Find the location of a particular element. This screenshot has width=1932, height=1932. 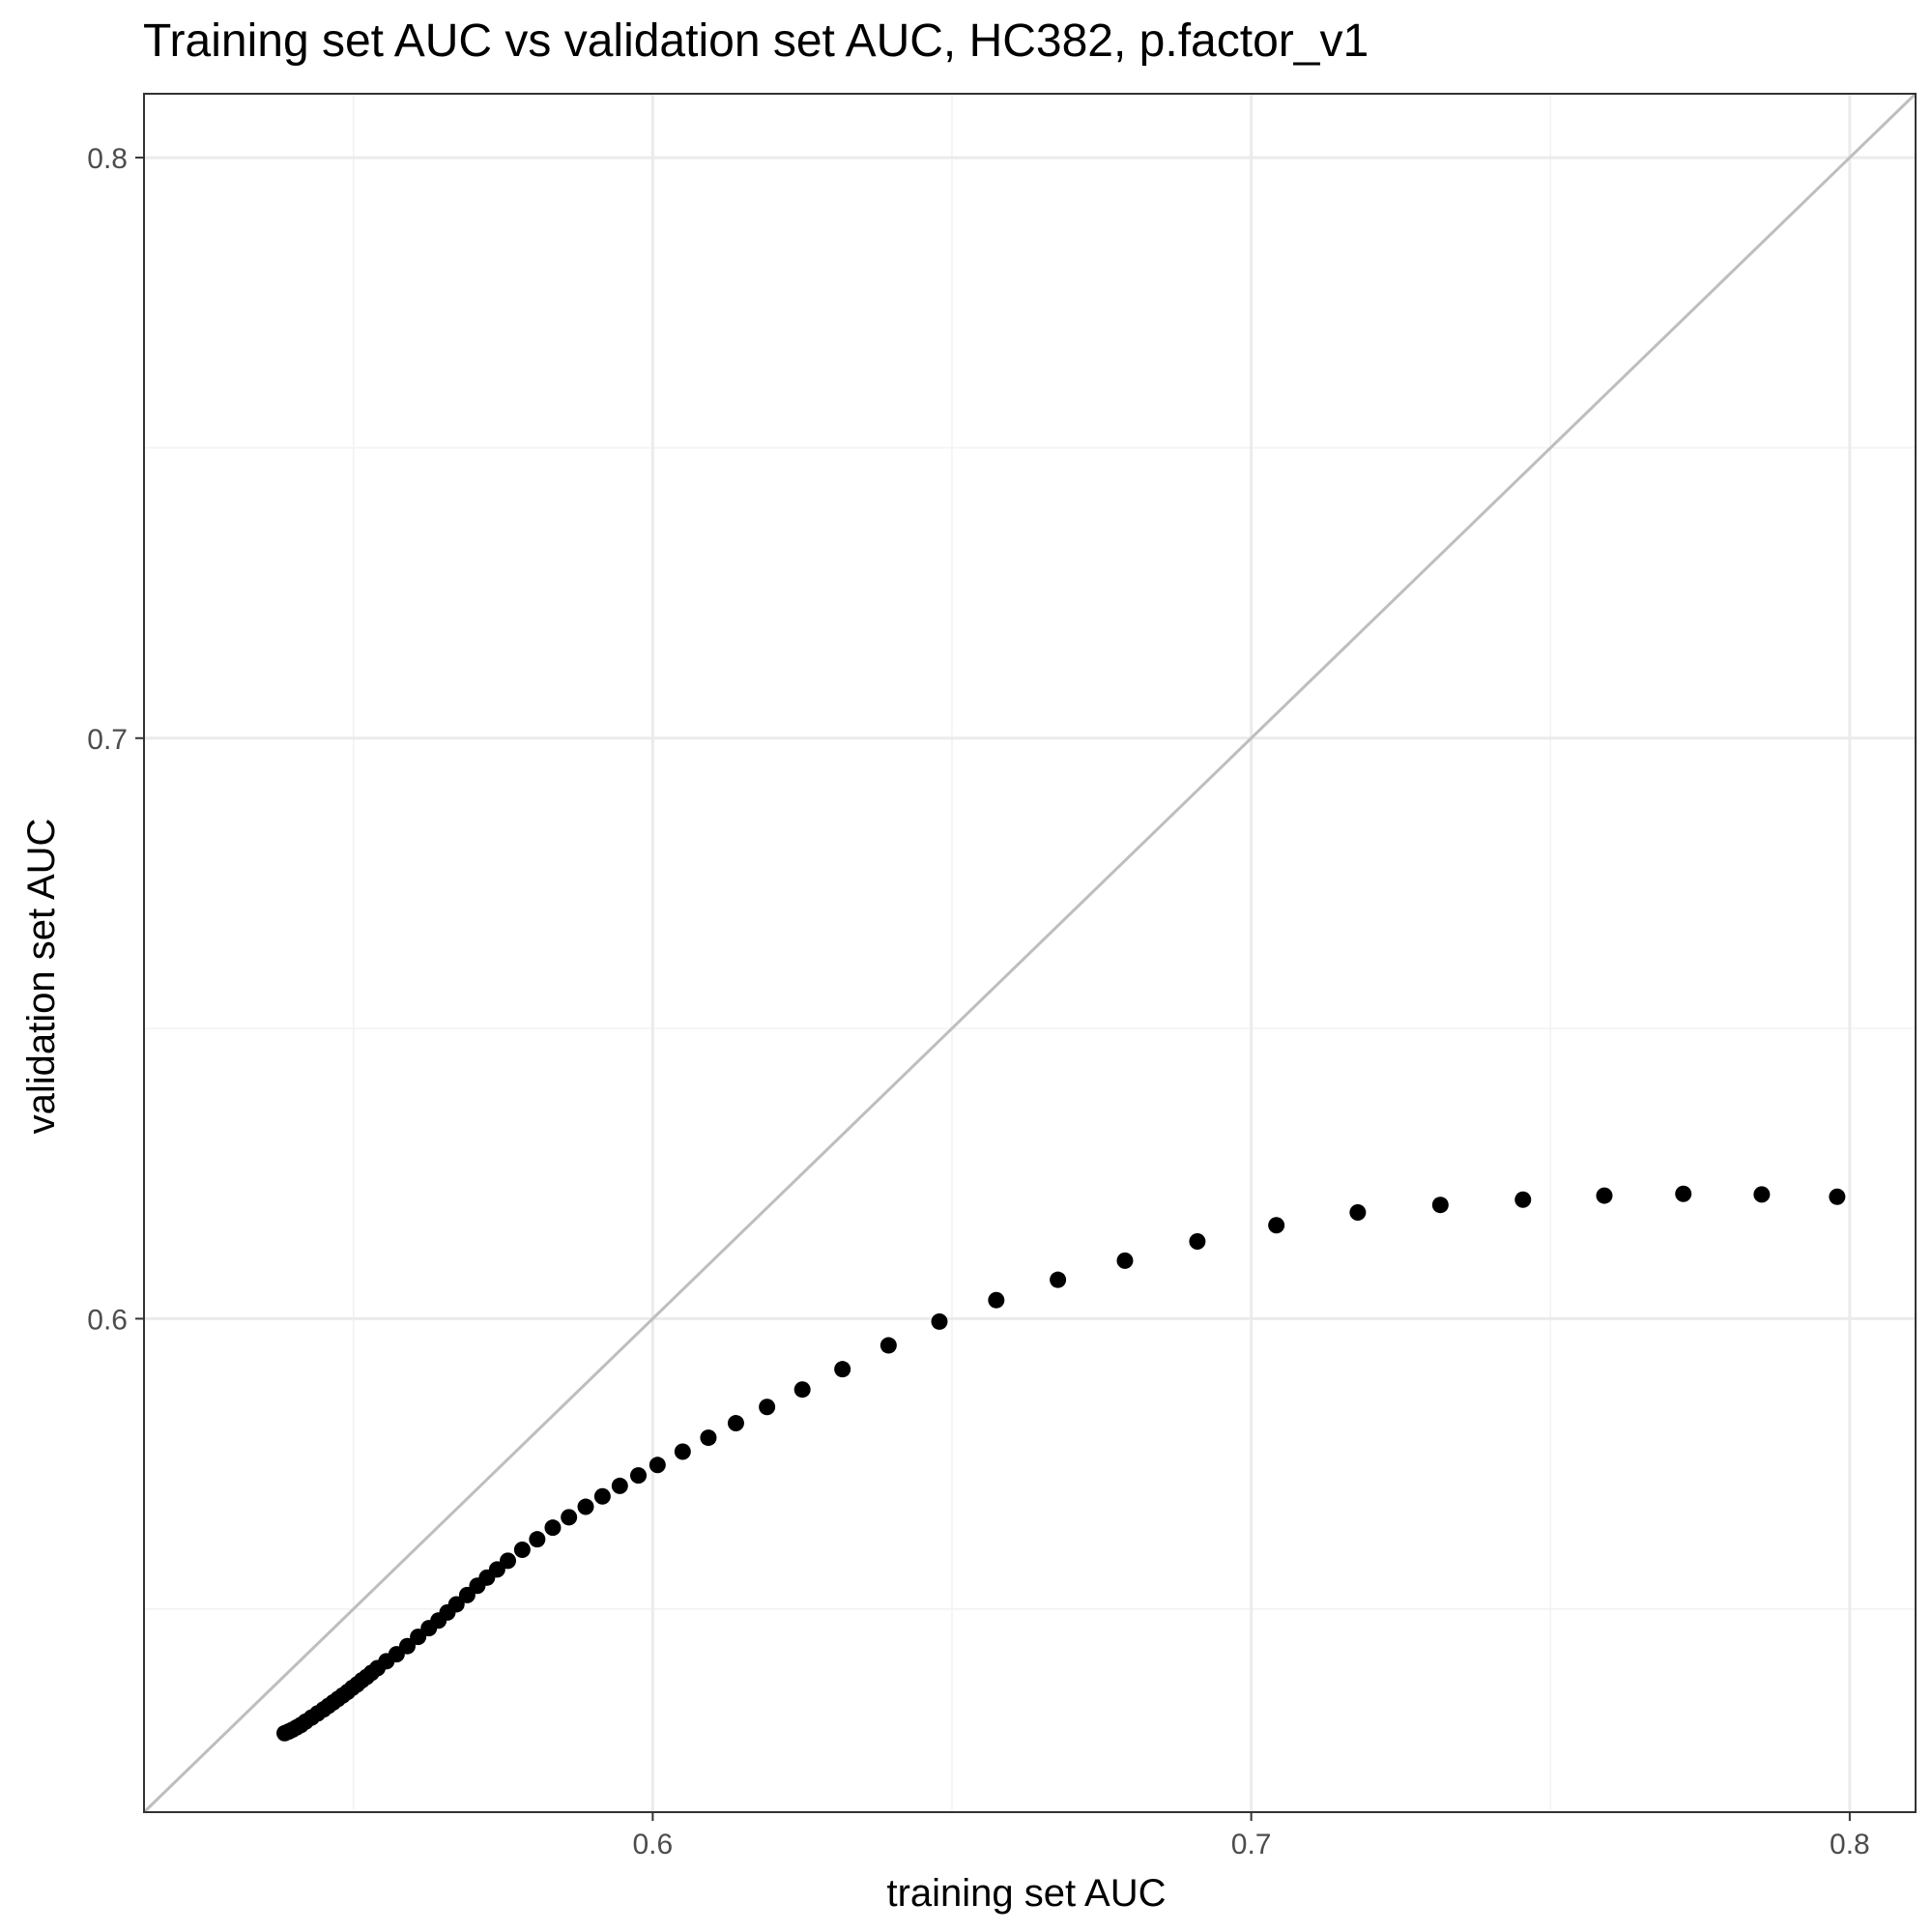

x-axis-title: training set AUC is located at coordinates (1026, 1893).